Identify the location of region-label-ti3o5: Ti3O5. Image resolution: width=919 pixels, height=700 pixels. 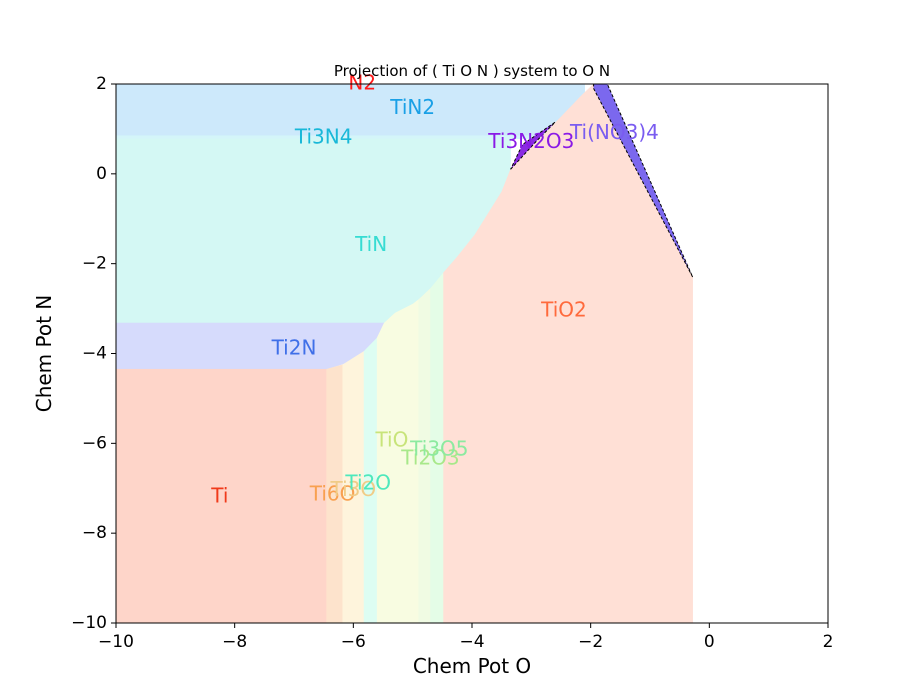
(438, 449).